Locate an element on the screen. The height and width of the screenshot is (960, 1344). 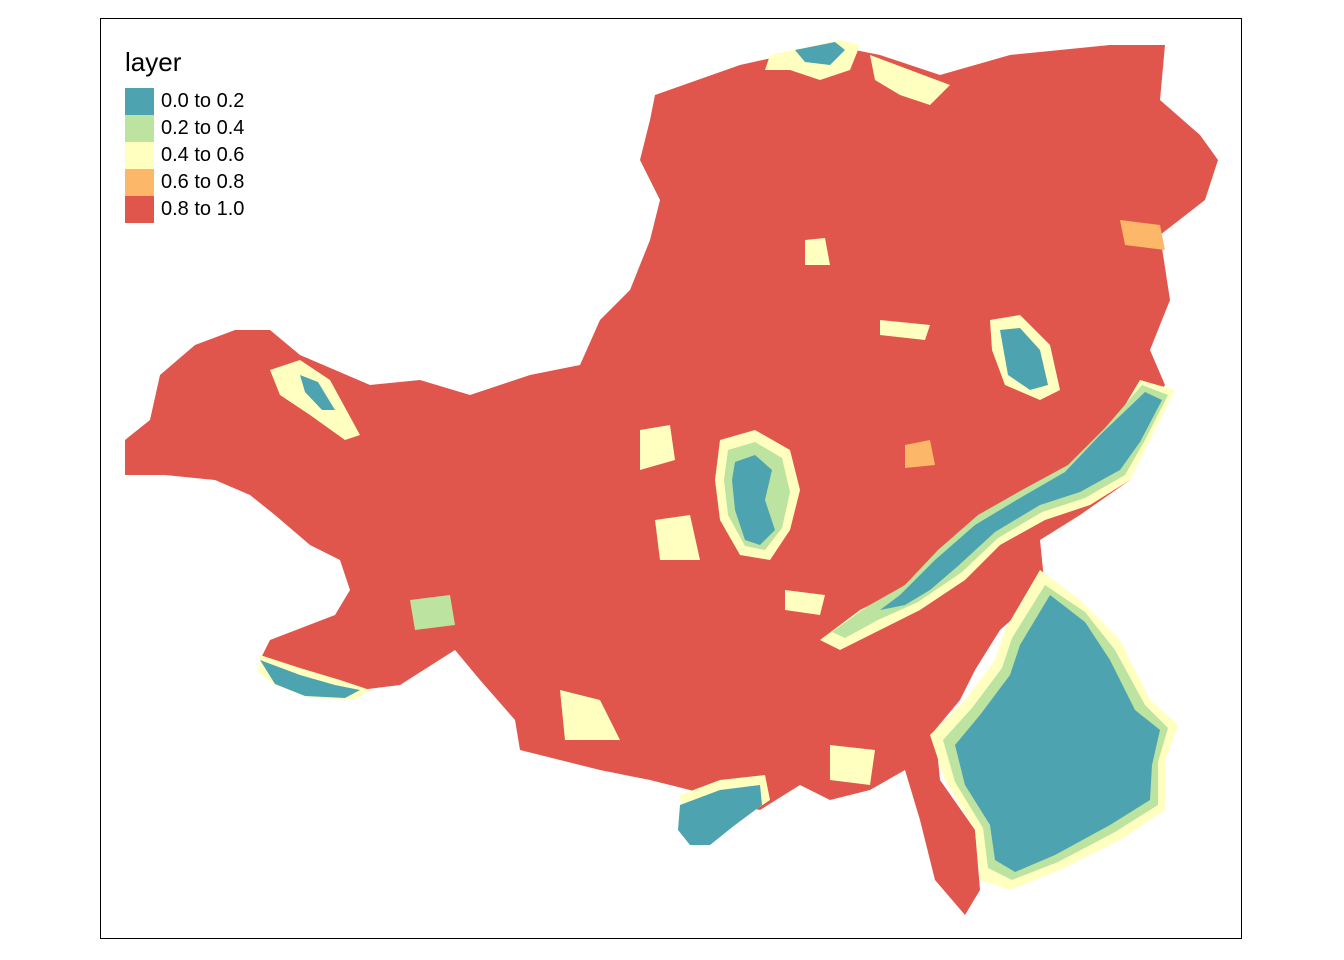
region-low-sw is located at coordinates (720, 815).